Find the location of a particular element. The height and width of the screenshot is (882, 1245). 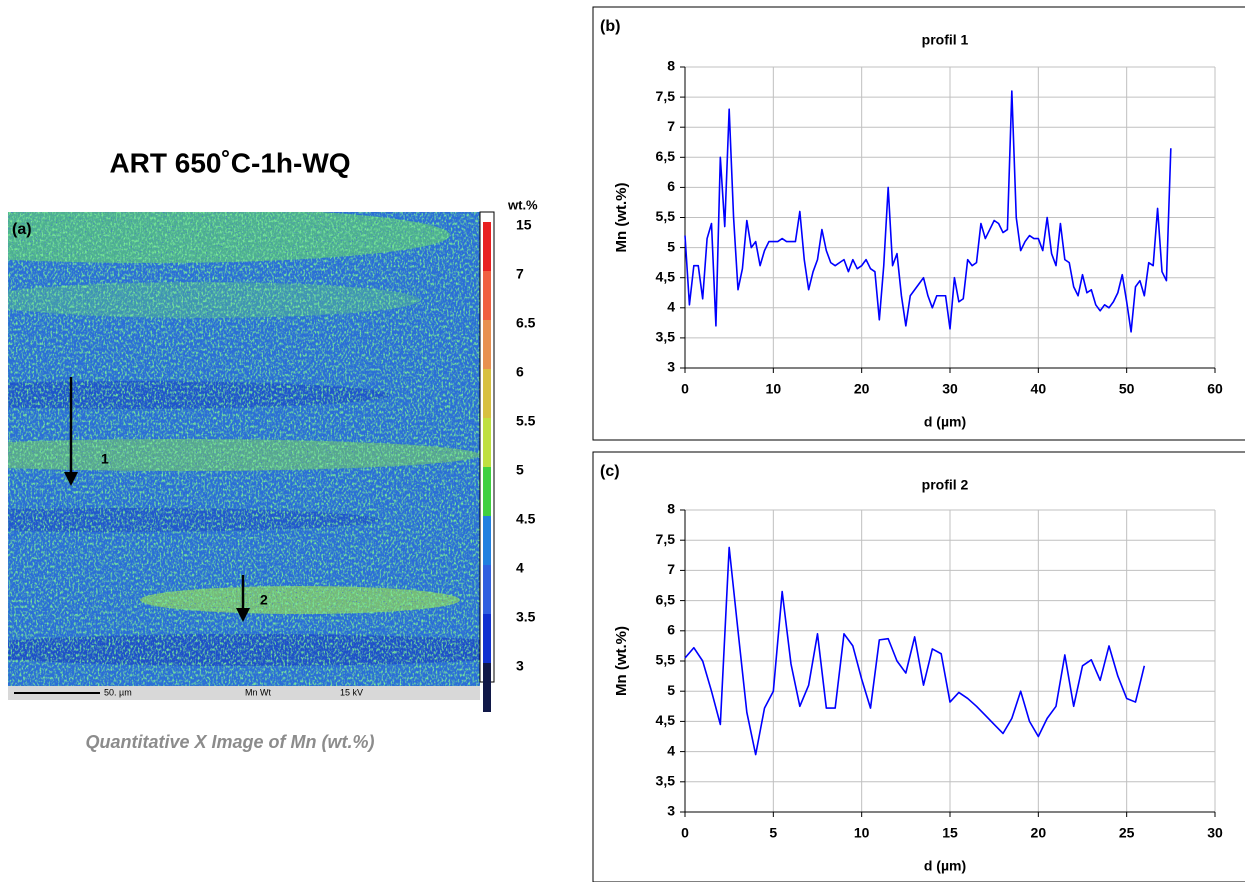

status-bar is located at coordinates (244, 693).